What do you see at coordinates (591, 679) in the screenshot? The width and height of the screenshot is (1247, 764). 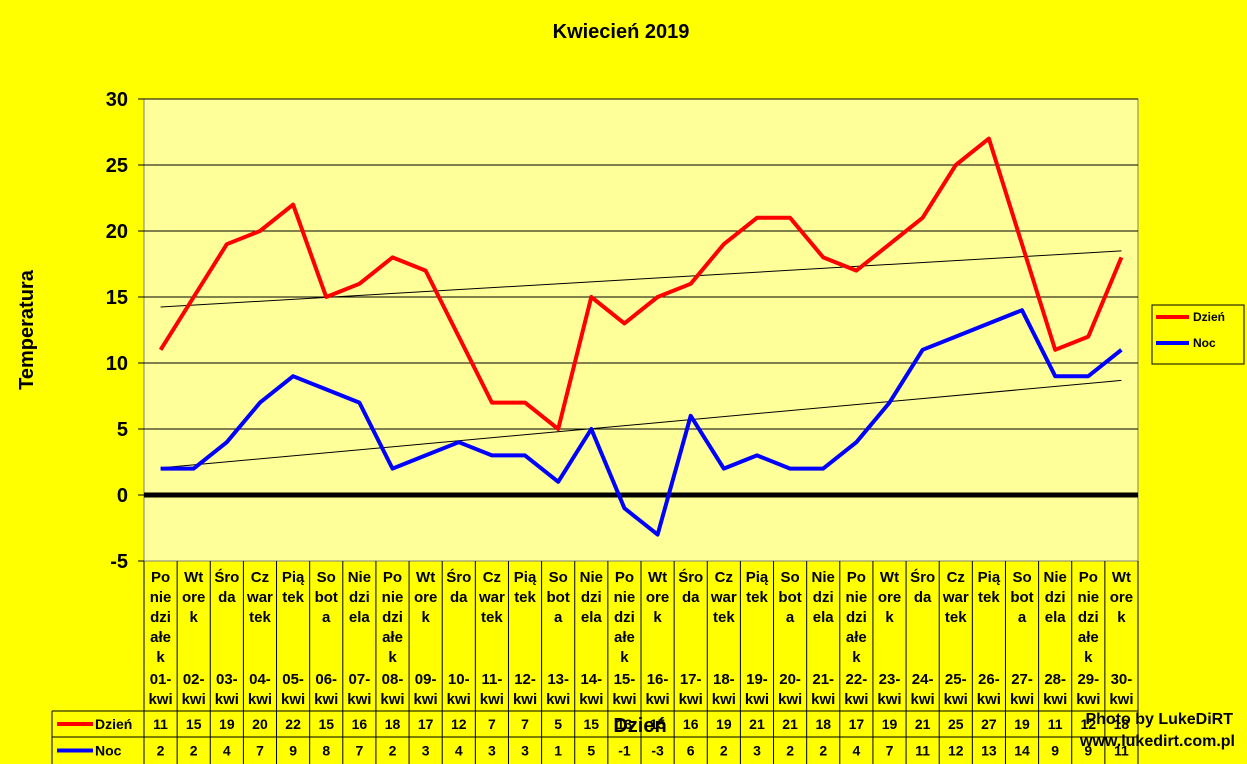 I see `date-label: 14-` at bounding box center [591, 679].